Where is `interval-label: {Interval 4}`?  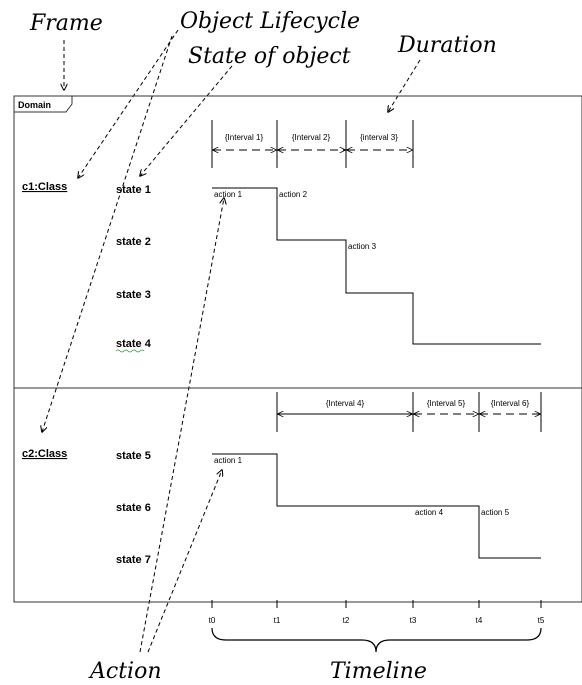 interval-label: {Interval 4} is located at coordinates (345, 403).